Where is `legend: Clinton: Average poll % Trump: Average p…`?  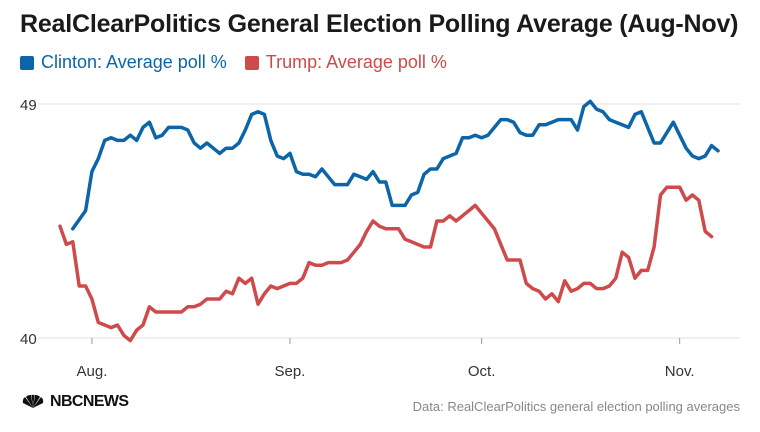
legend: Clinton: Average poll % Trump: Average p… is located at coordinates (233, 62).